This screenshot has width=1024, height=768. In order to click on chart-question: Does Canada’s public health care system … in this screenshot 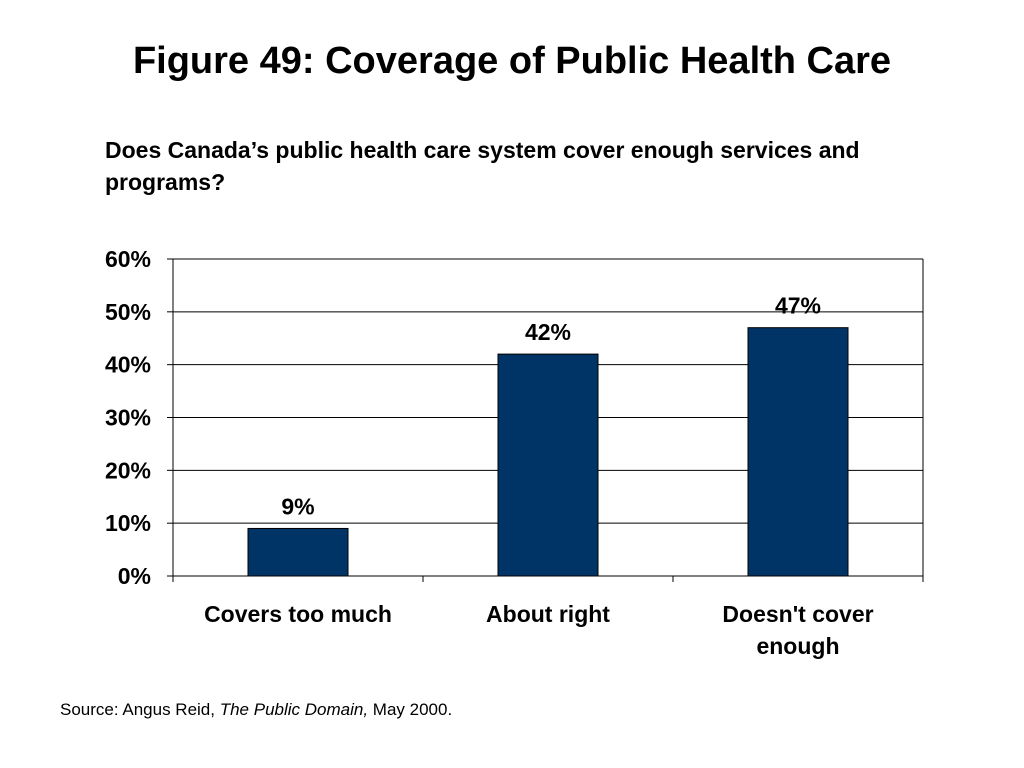, I will do `click(482, 166)`.